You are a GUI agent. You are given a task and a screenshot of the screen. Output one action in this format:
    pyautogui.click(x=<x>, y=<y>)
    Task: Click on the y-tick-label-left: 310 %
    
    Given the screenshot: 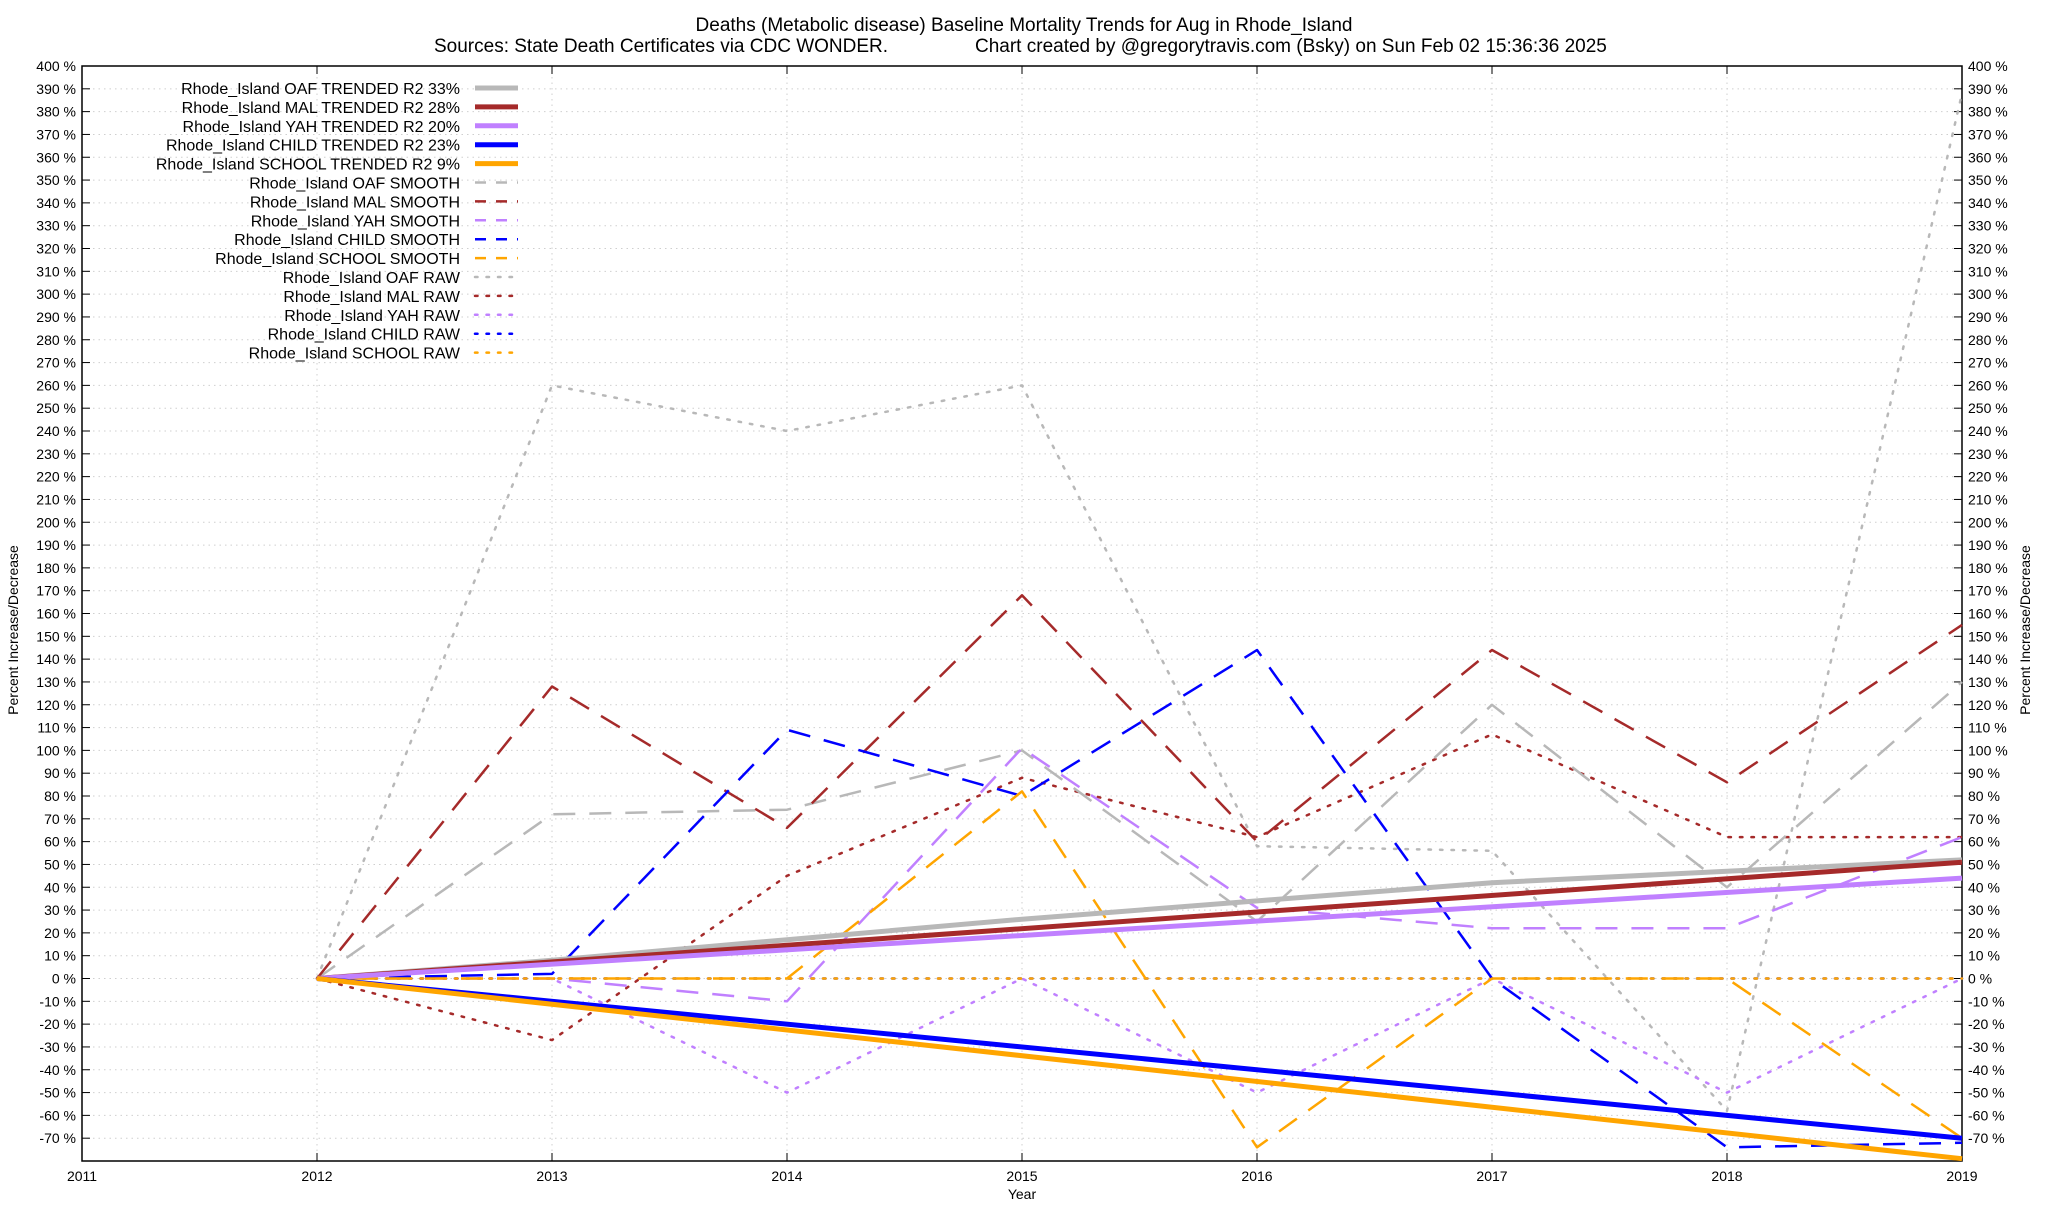 What is the action you would take?
    pyautogui.click(x=56, y=271)
    